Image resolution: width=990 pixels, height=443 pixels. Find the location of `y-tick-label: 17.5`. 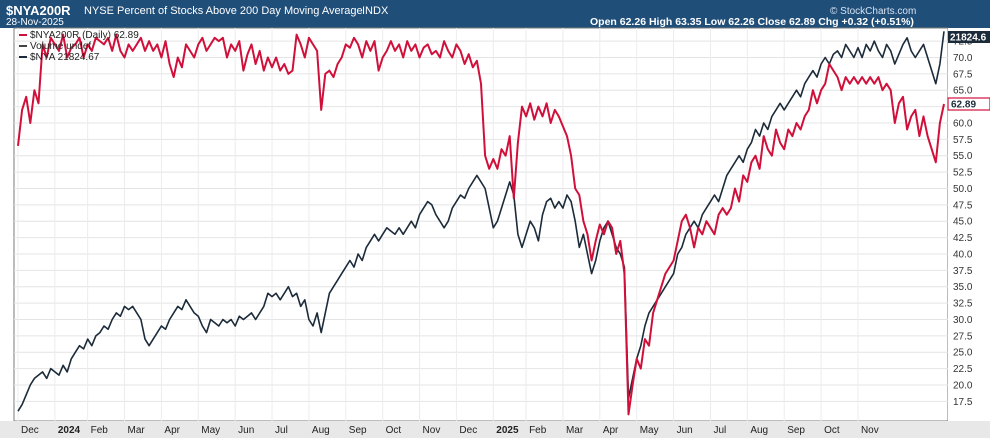

y-tick-label: 17.5 is located at coordinates (963, 402).